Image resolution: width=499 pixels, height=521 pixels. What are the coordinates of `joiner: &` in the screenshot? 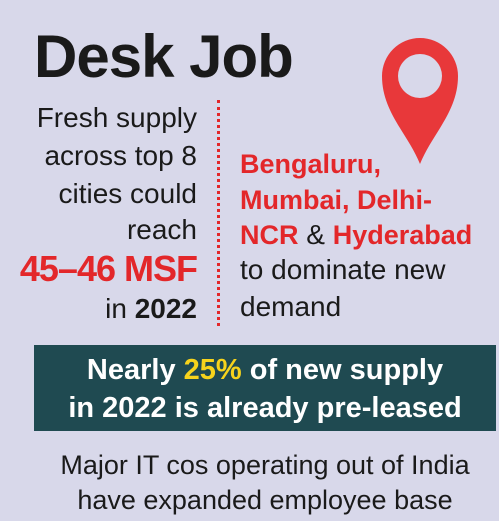 It's located at (315, 234).